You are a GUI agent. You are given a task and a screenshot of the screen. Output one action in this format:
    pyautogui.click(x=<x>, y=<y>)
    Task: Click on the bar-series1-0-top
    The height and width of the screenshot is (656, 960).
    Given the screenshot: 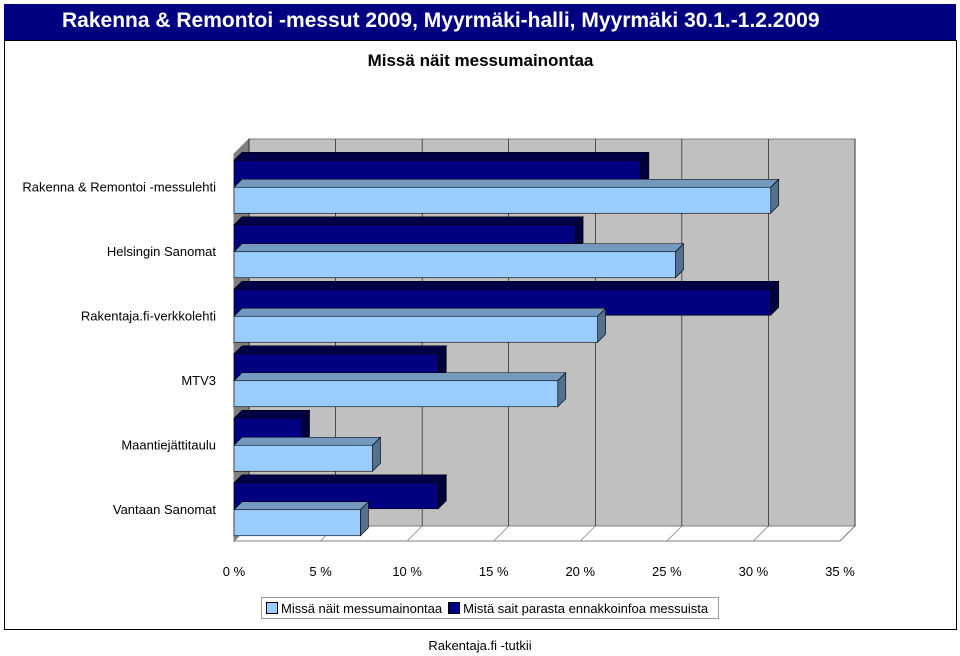 What is the action you would take?
    pyautogui.click(x=506, y=183)
    